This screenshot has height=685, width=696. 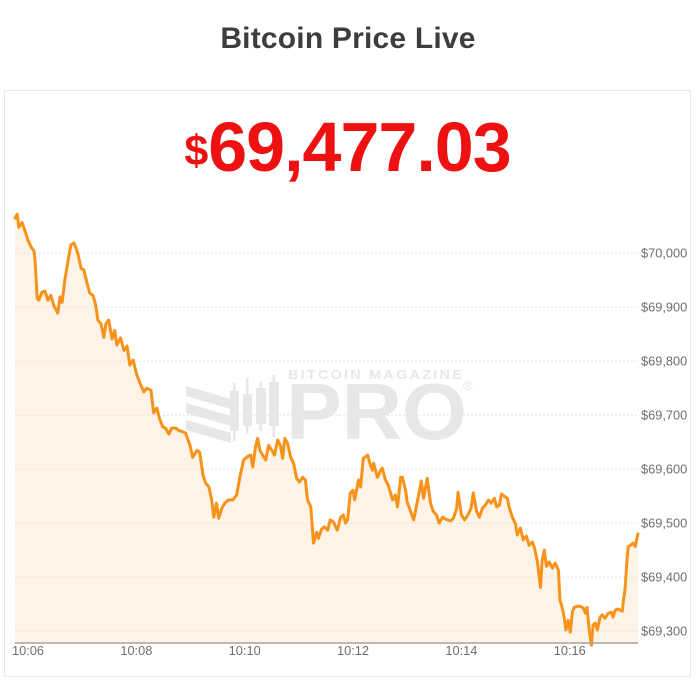 What do you see at coordinates (348, 38) in the screenshot?
I see `page-title: Bitcoin Price Live` at bounding box center [348, 38].